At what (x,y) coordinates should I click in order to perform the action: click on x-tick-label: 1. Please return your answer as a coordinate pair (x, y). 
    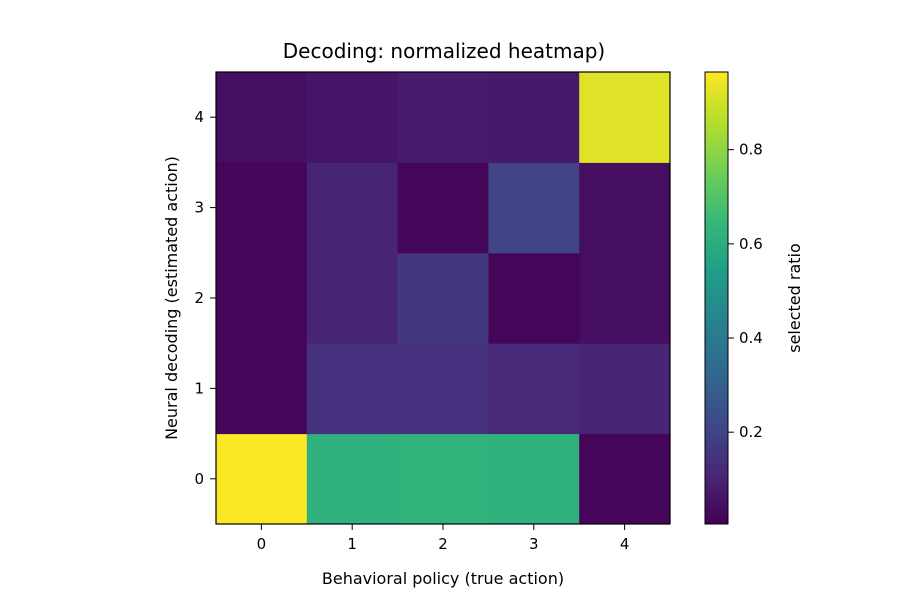
    Looking at the image, I should click on (352, 544).